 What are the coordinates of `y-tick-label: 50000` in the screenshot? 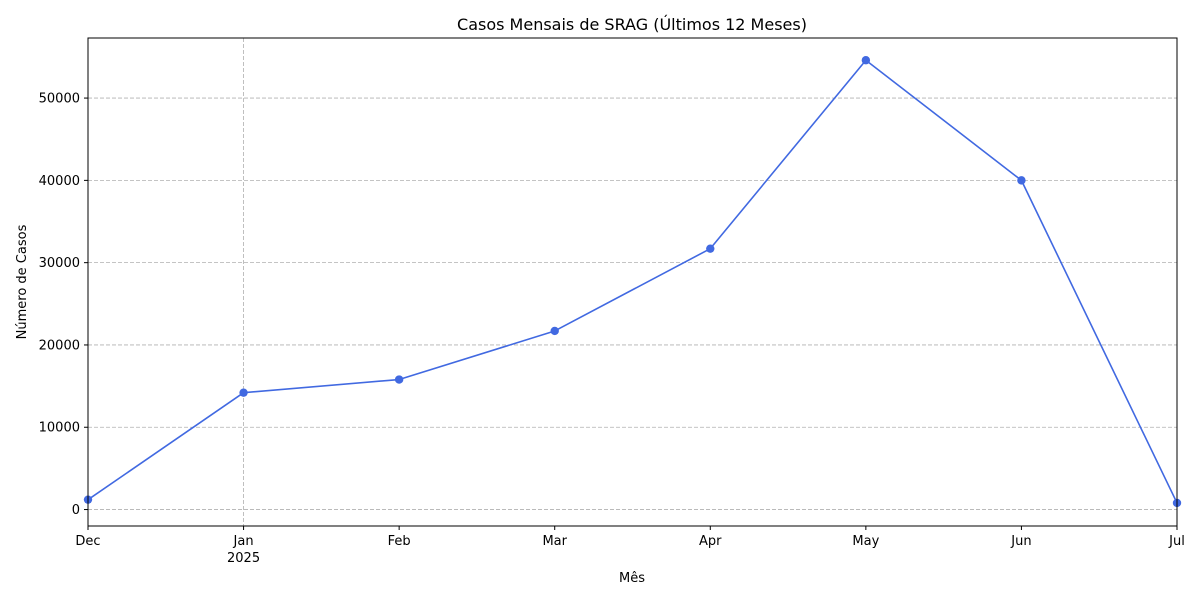 It's located at (59, 99).